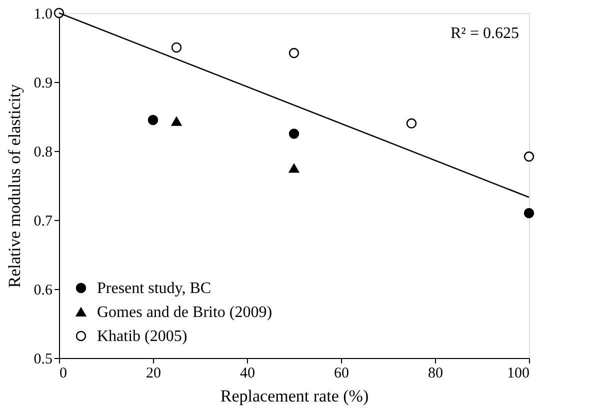  What do you see at coordinates (43, 152) in the screenshot?
I see `y-tick-label: 0.8` at bounding box center [43, 152].